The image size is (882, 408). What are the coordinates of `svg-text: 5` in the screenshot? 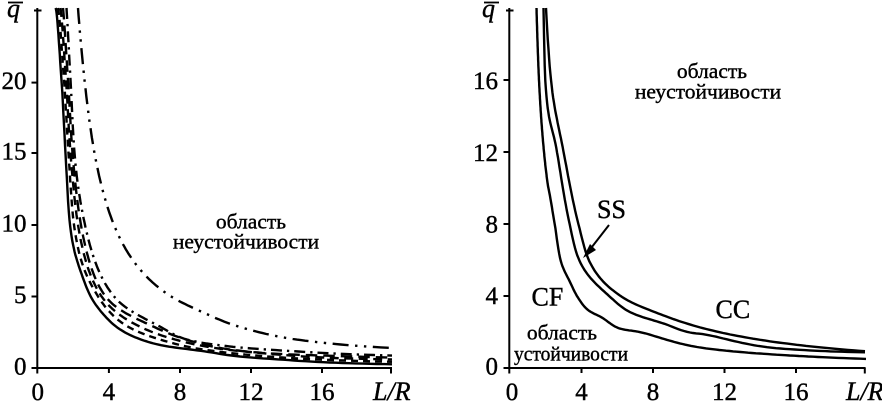 It's located at (20, 295).